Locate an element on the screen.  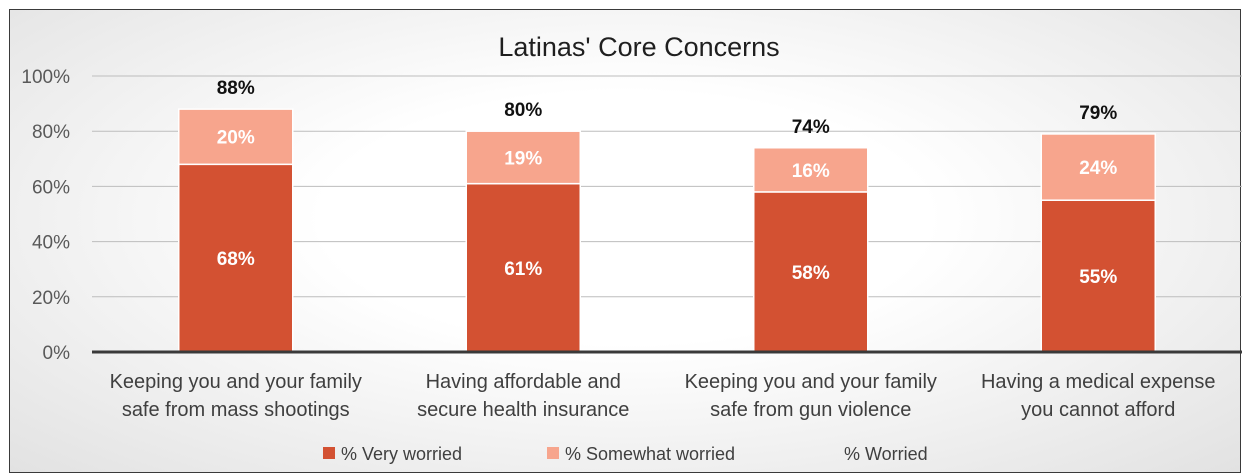
y-tick-label: 80% is located at coordinates (51, 132).